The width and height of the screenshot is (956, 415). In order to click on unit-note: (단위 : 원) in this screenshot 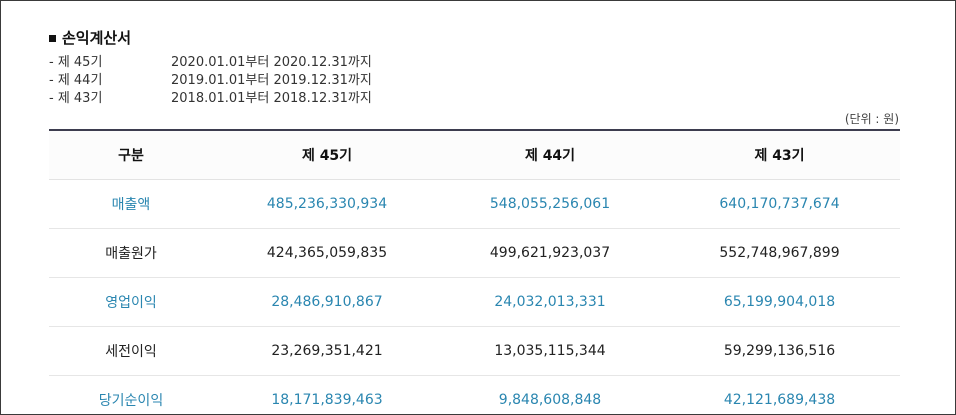, I will do `click(871, 119)`.